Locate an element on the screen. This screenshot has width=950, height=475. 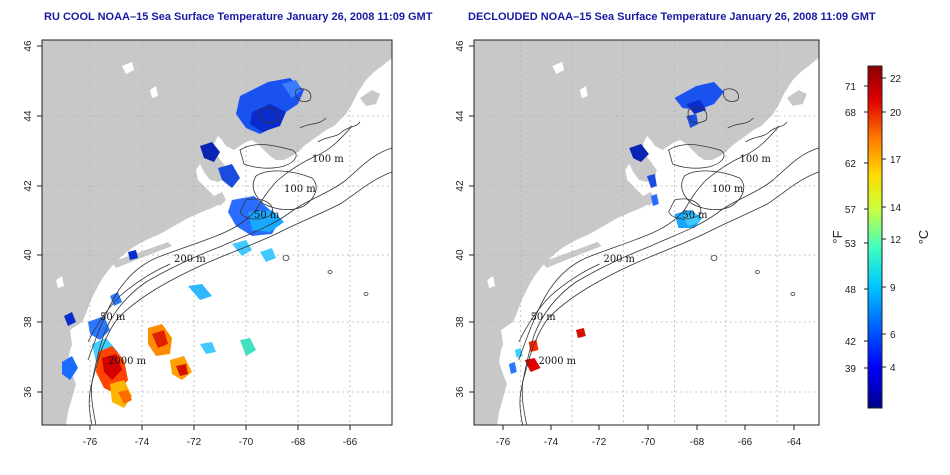
colorbar-fahrenheit-label: °F is located at coordinates (837, 236).